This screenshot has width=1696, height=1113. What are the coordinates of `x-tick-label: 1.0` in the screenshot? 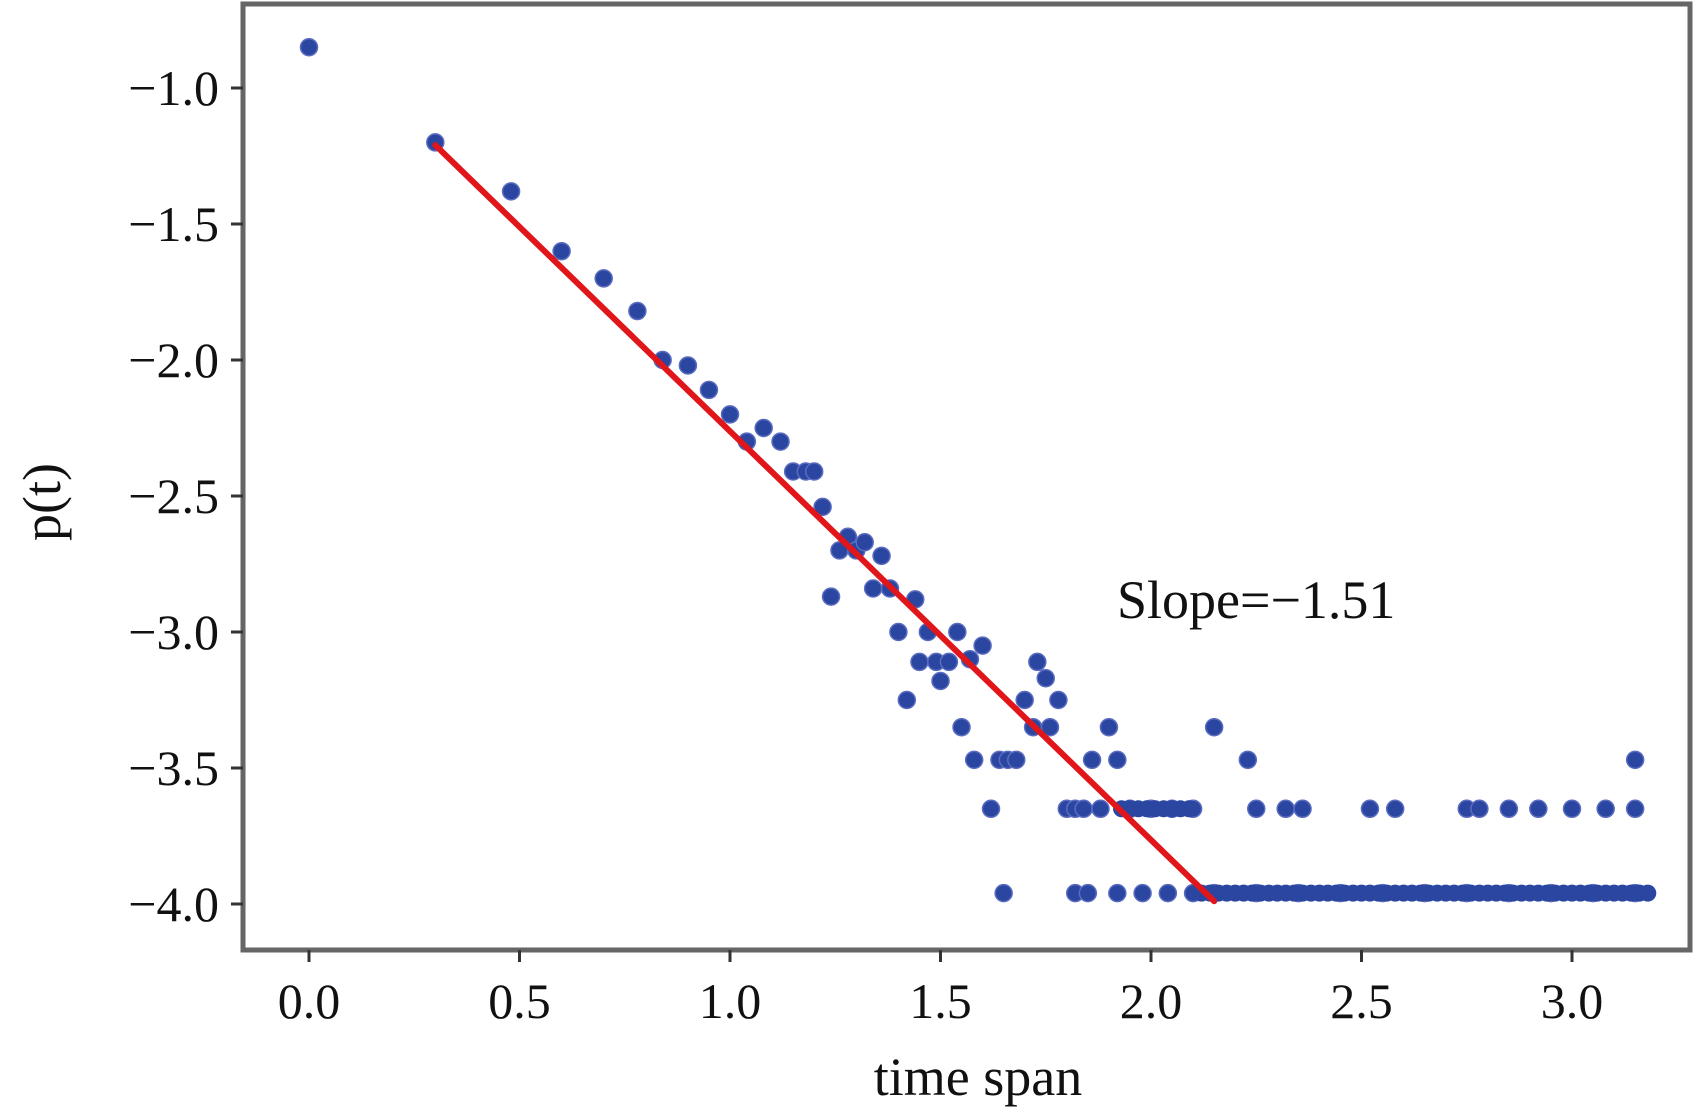 It's located at (730, 1001).